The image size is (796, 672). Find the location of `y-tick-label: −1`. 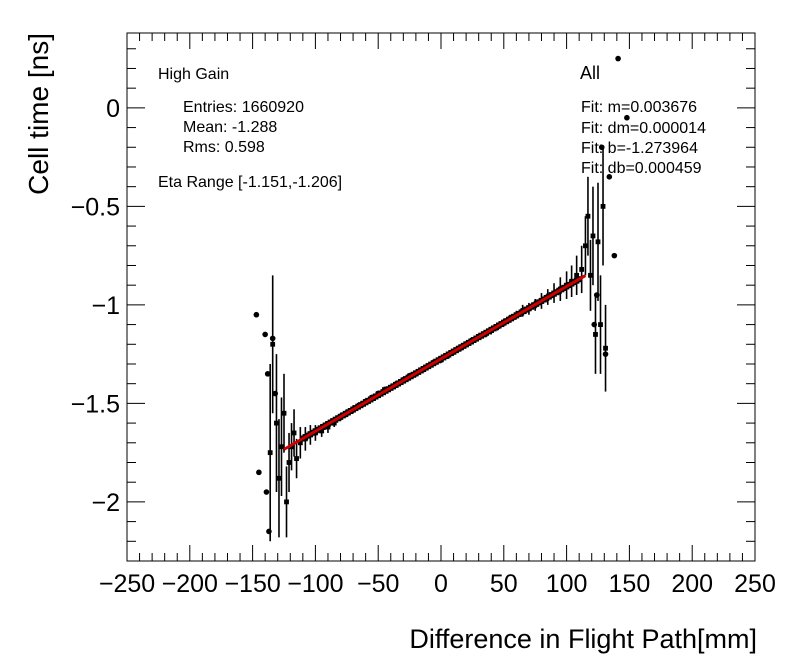

y-tick-label: −1 is located at coordinates (105, 306).